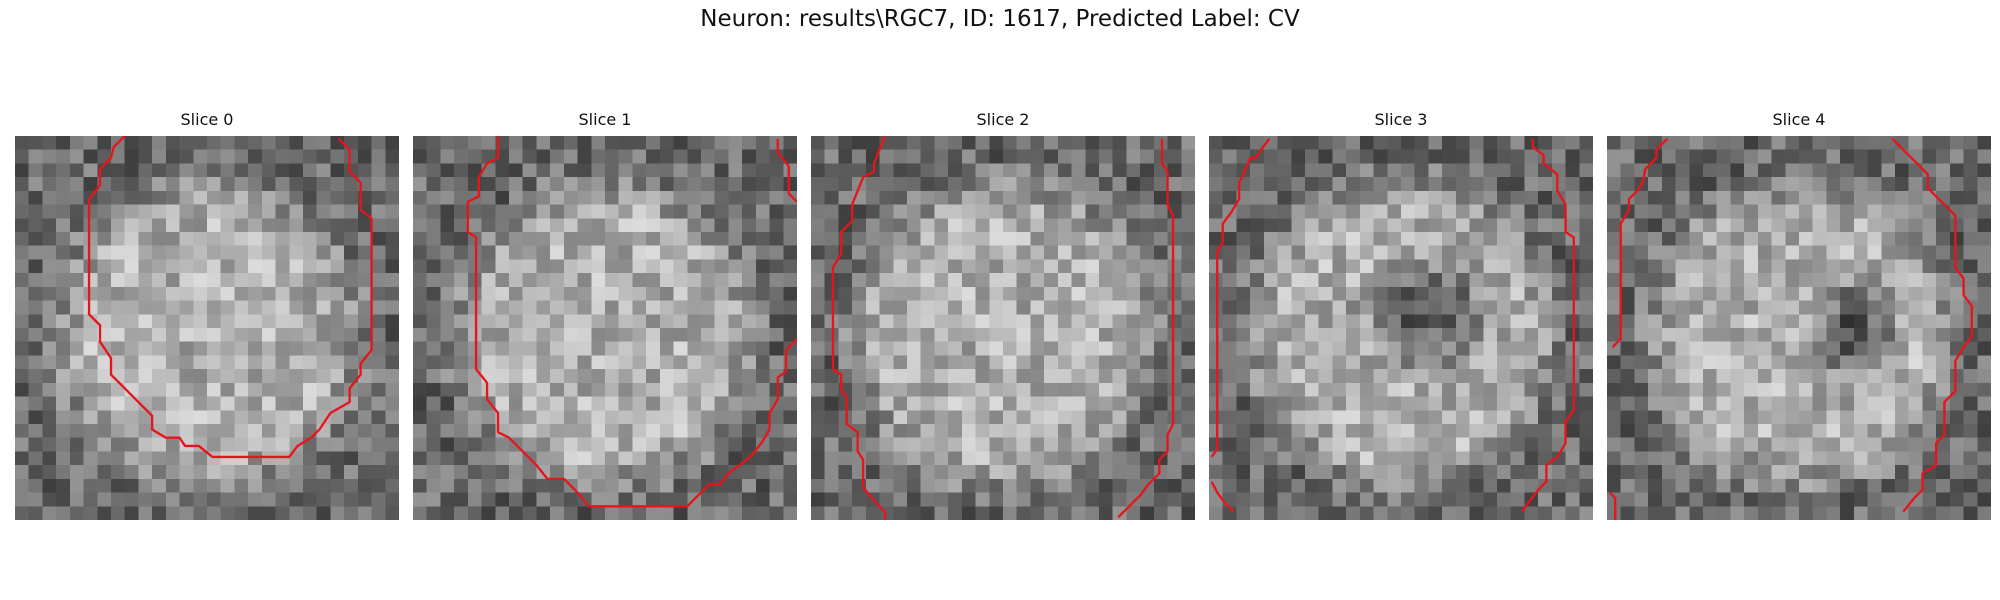 The height and width of the screenshot is (600, 2000). What do you see at coordinates (605, 119) in the screenshot?
I see `slice-title: Slice 1` at bounding box center [605, 119].